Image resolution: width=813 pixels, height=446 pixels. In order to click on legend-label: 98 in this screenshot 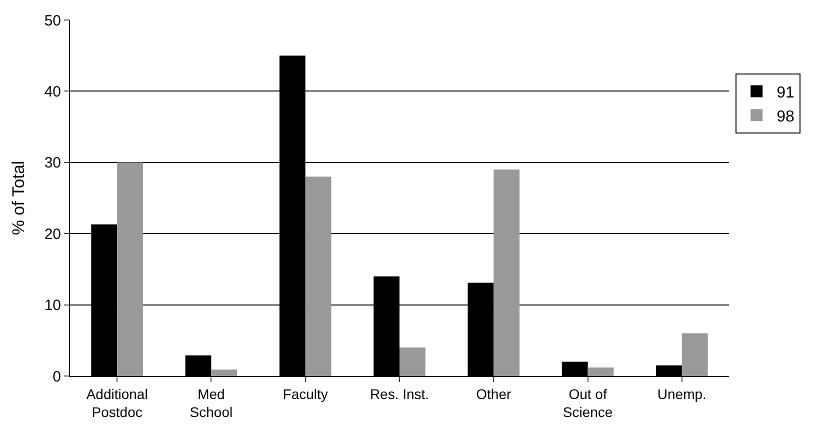, I will do `click(785, 117)`.